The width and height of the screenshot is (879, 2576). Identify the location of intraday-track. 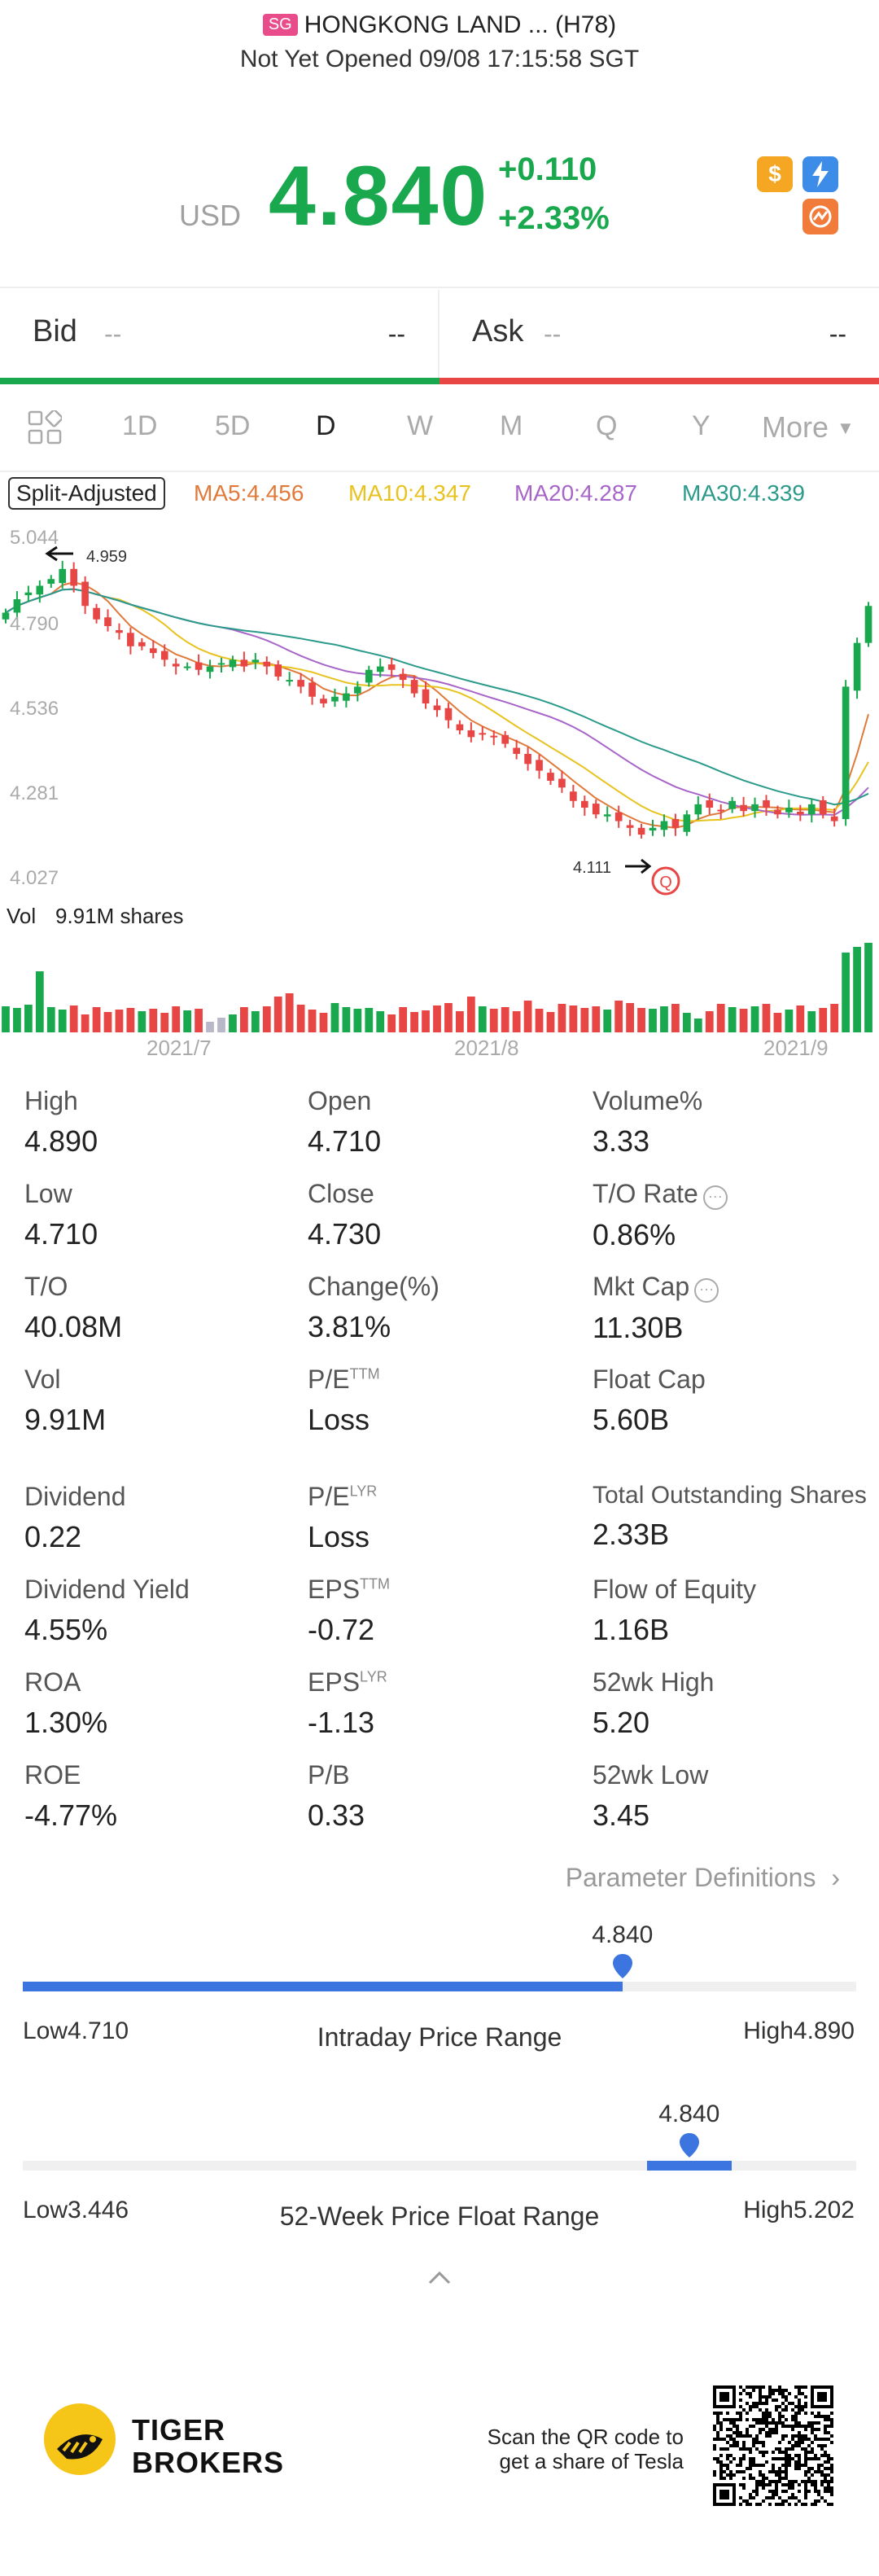
(439, 1986).